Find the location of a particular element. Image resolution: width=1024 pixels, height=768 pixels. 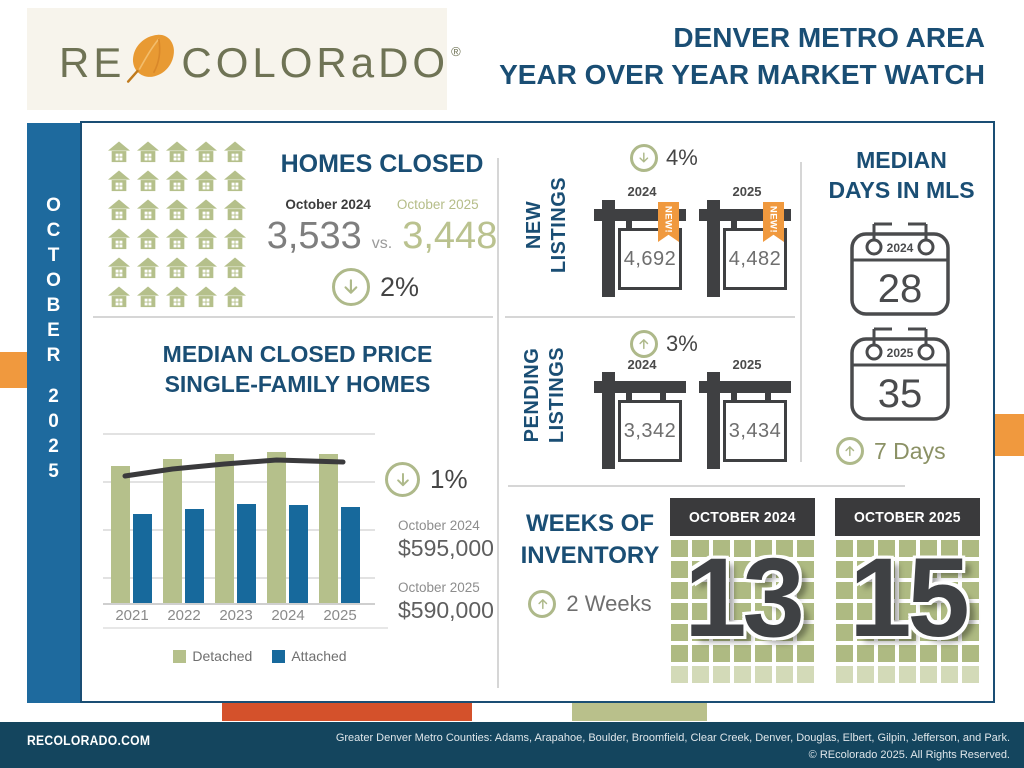

new-2025-year: 2025 is located at coordinates (747, 191).